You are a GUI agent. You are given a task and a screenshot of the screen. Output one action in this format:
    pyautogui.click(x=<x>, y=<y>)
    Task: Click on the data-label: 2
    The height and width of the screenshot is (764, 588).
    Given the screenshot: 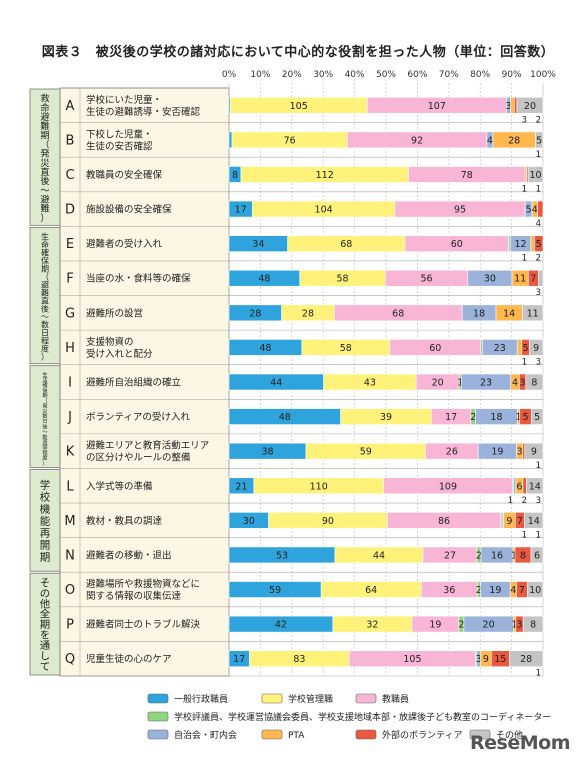 What is the action you would take?
    pyautogui.click(x=461, y=625)
    